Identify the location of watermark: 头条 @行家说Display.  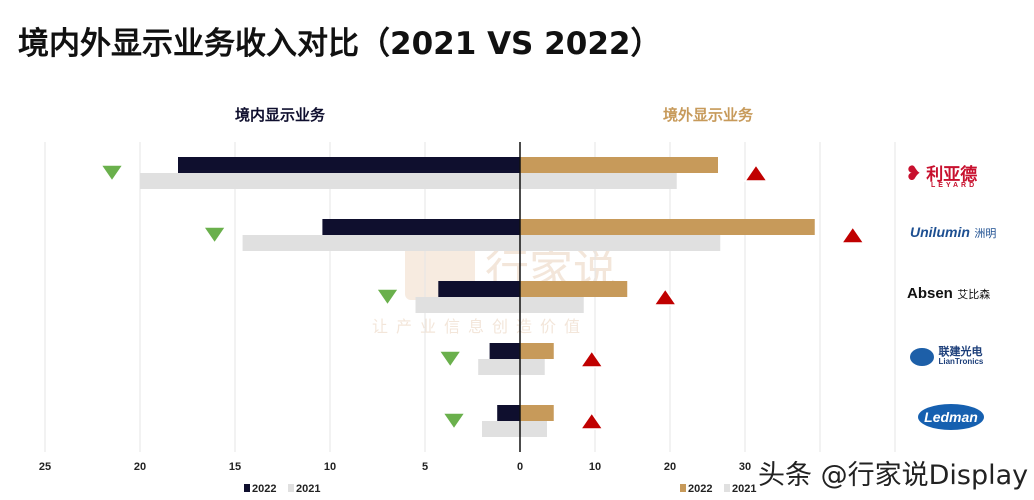
(893, 472).